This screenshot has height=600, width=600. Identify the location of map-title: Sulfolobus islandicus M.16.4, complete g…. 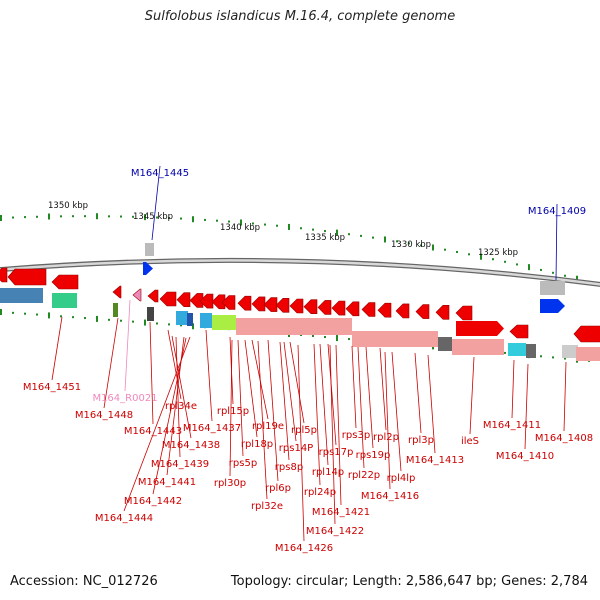
(300, 16).